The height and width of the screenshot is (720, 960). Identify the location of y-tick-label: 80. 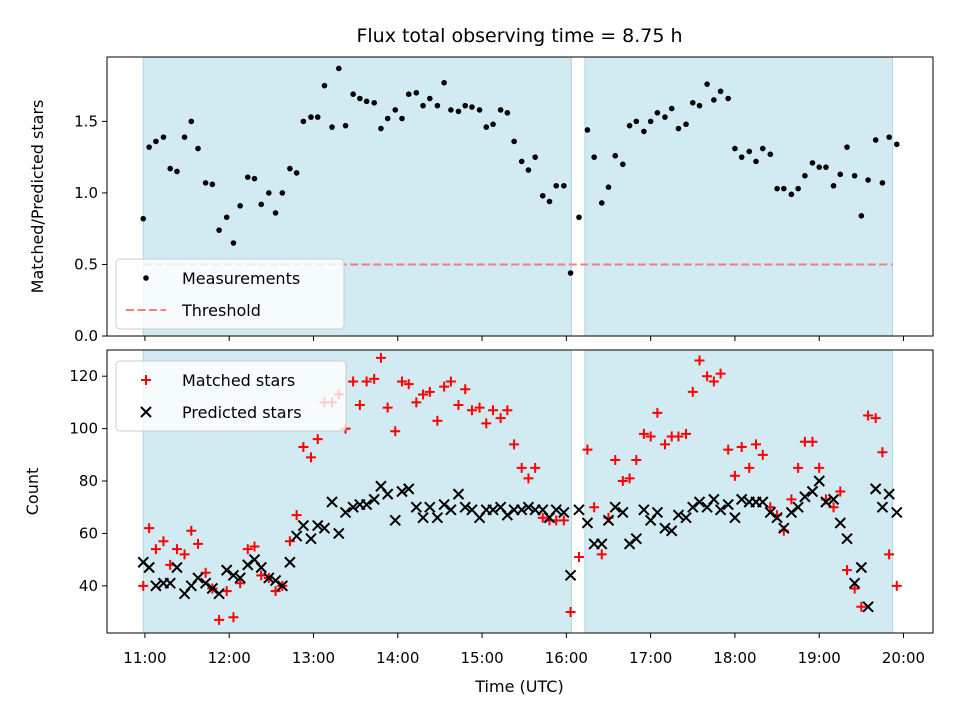
(88, 481).